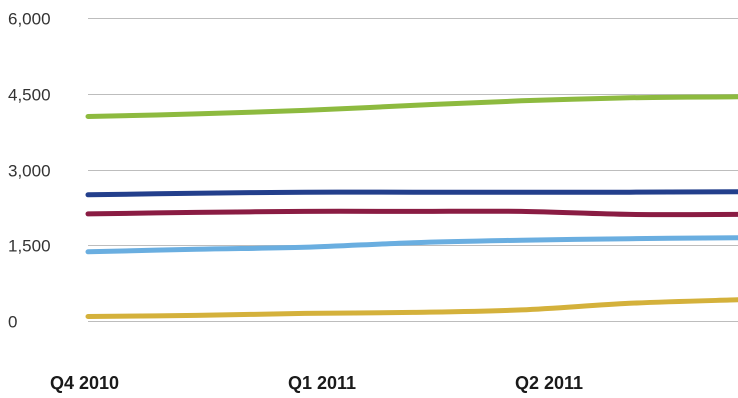 The height and width of the screenshot is (398, 738). What do you see at coordinates (12, 322) in the screenshot?
I see `y-tick-label: 0` at bounding box center [12, 322].